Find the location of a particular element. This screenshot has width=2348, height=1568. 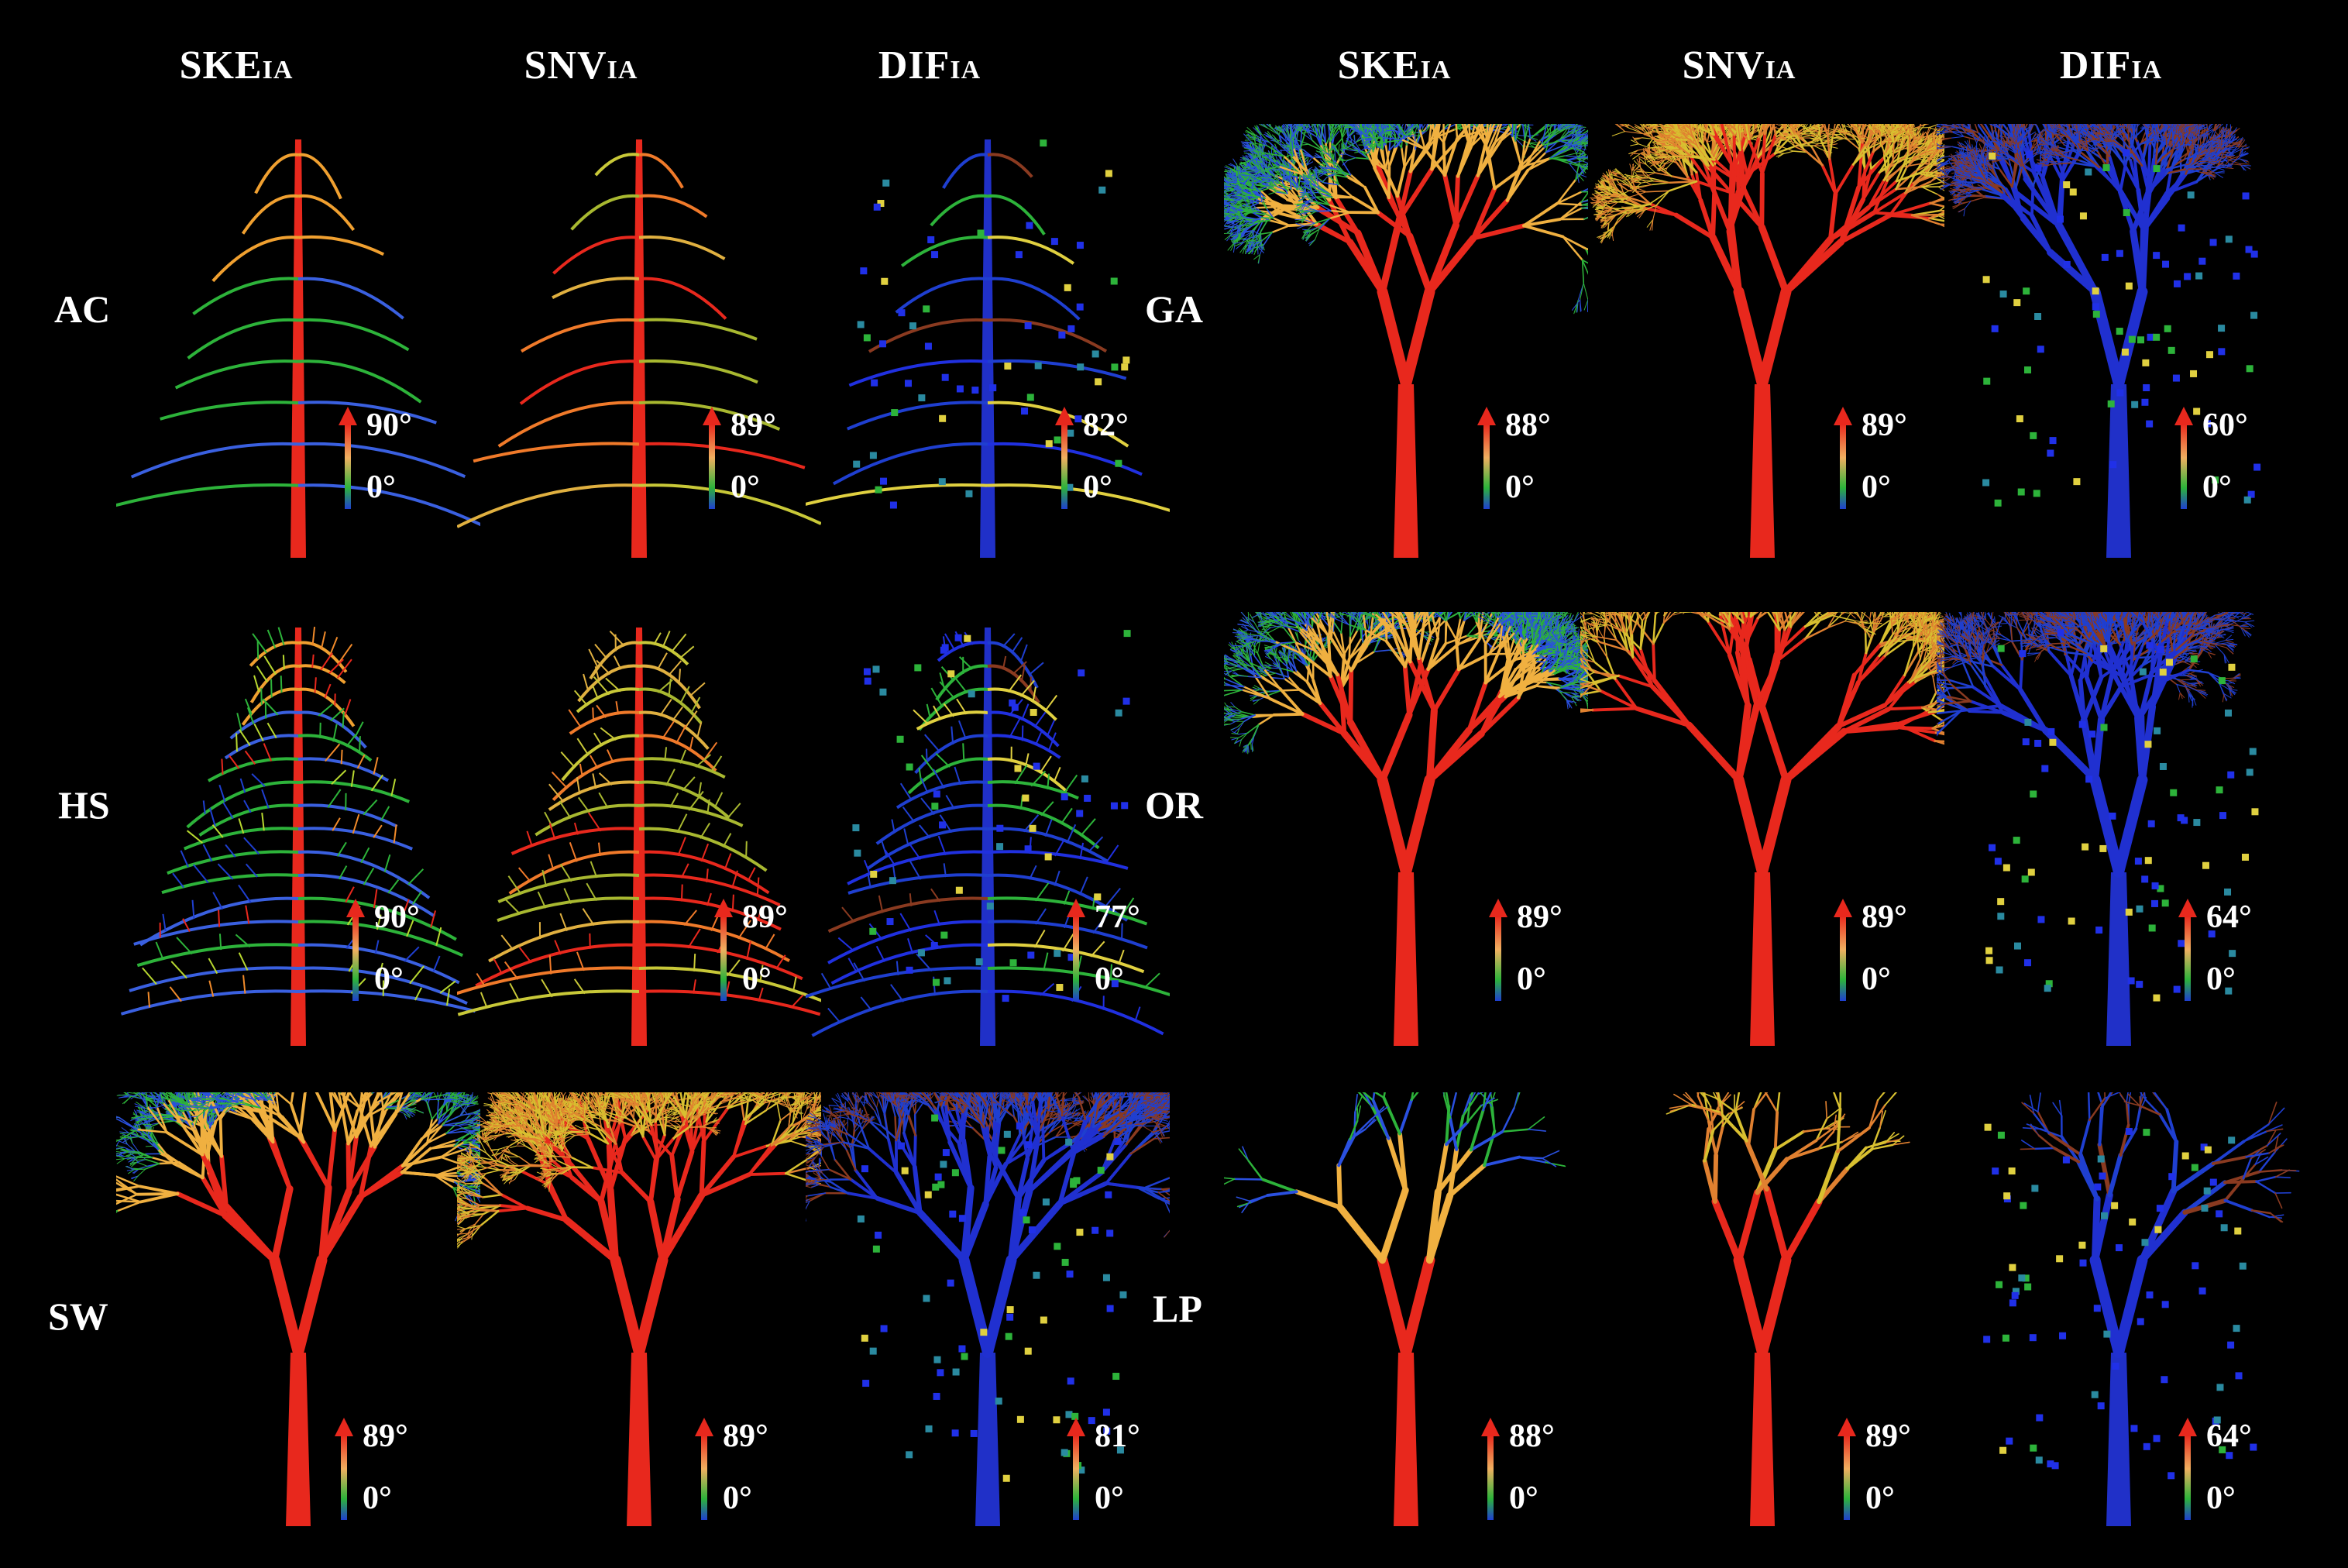

colour-scale-lp-dif: 64° 0° is located at coordinates (2239, 1476).